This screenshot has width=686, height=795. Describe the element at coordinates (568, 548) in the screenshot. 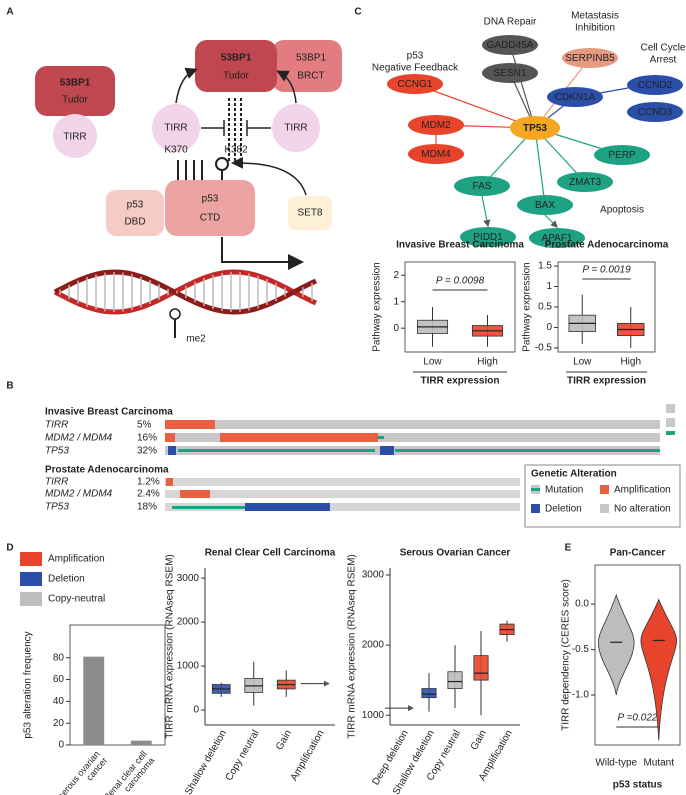

I see `panel-letter: E` at that location.